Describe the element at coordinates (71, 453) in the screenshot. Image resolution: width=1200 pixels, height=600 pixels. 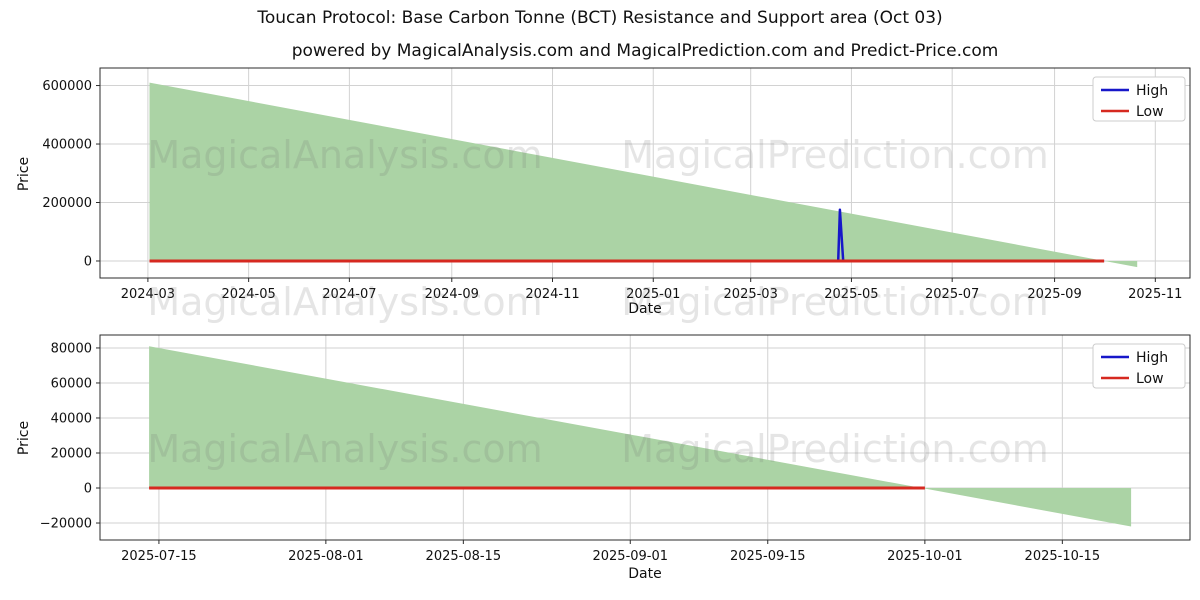
I see `y-tick-label: 20000` at that location.